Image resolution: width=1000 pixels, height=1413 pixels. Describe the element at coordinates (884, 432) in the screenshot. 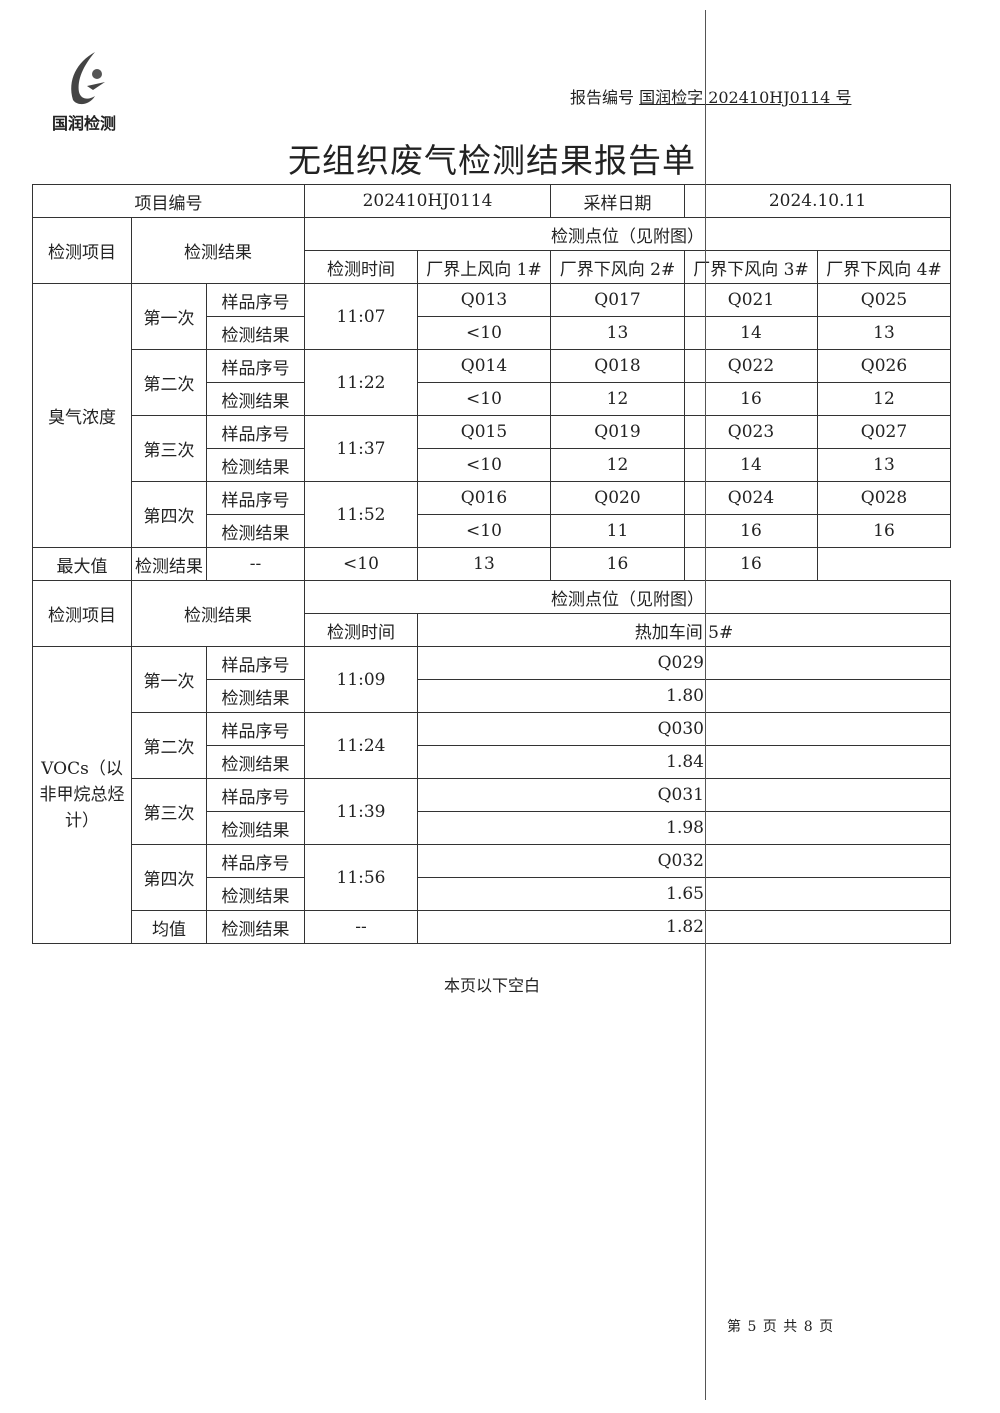

I see `sample-id: Q027` at that location.